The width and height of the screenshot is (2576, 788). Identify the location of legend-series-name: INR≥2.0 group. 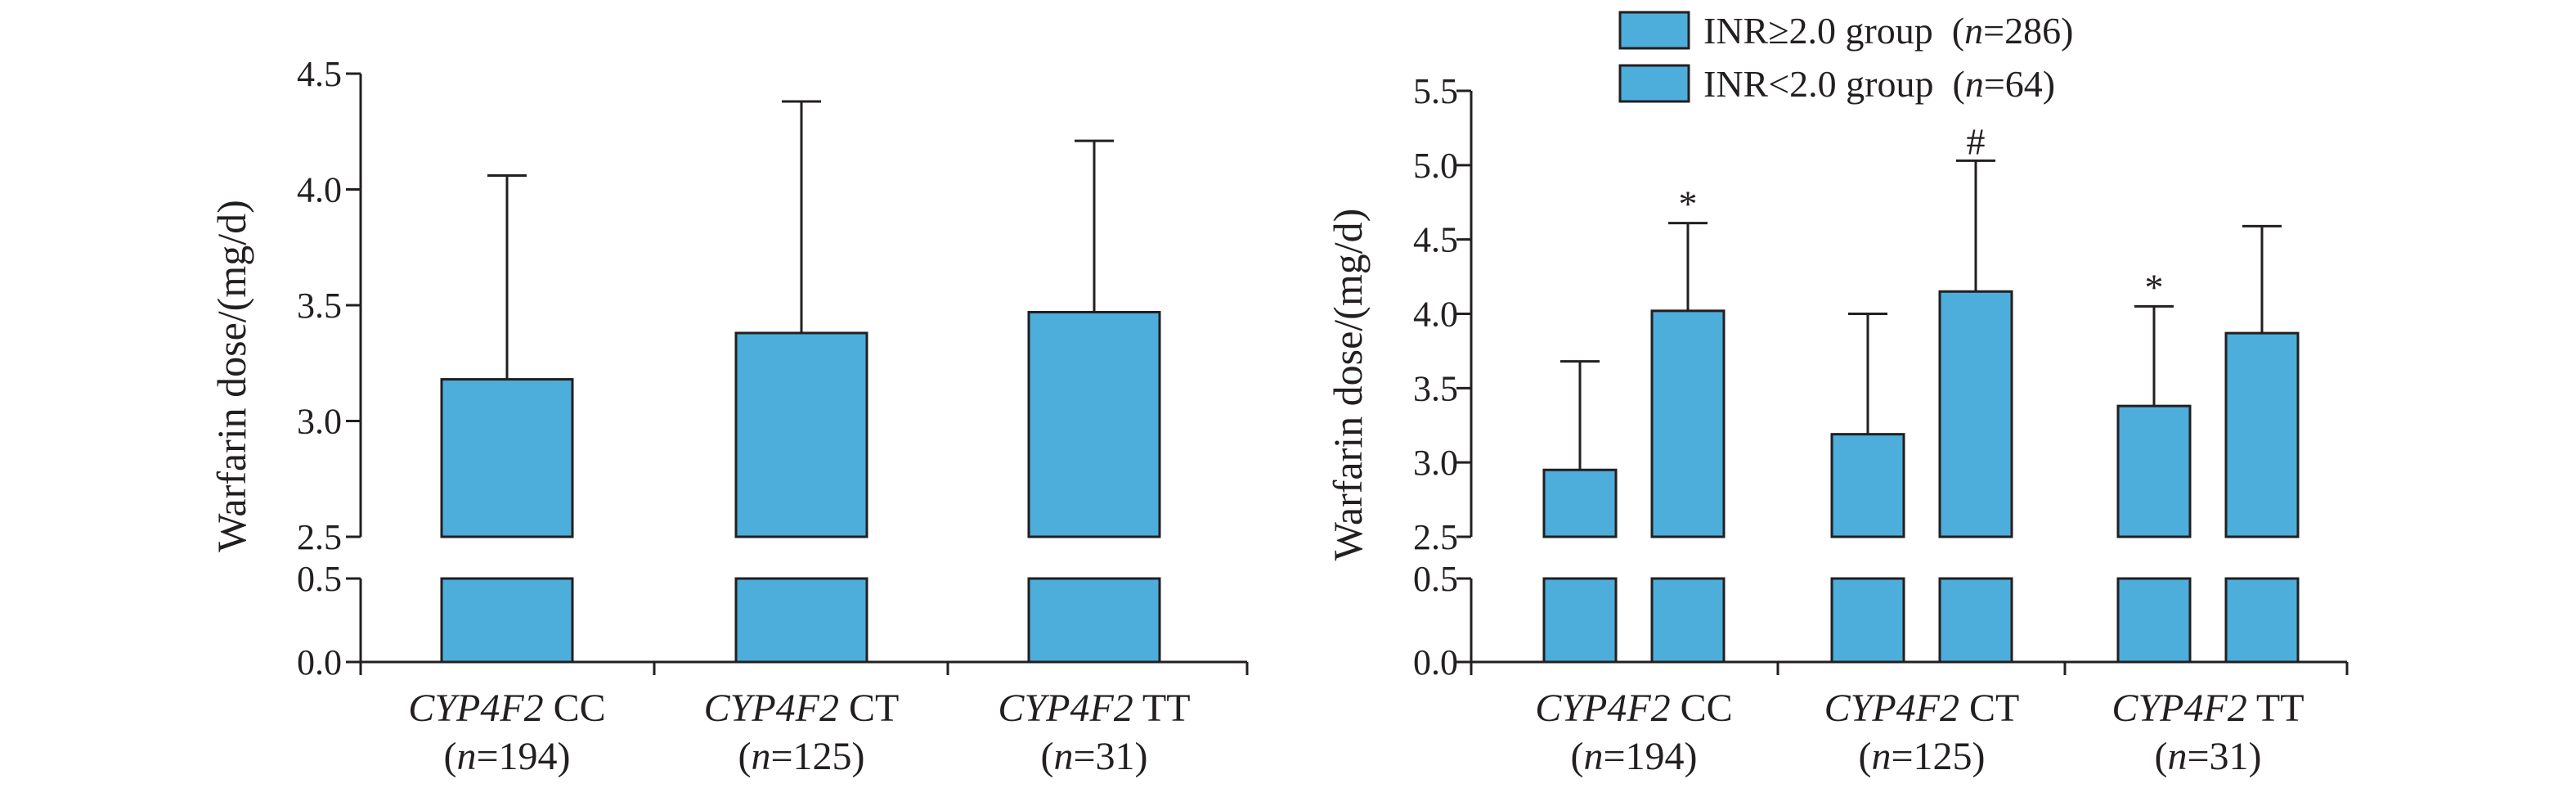
(1818, 31).